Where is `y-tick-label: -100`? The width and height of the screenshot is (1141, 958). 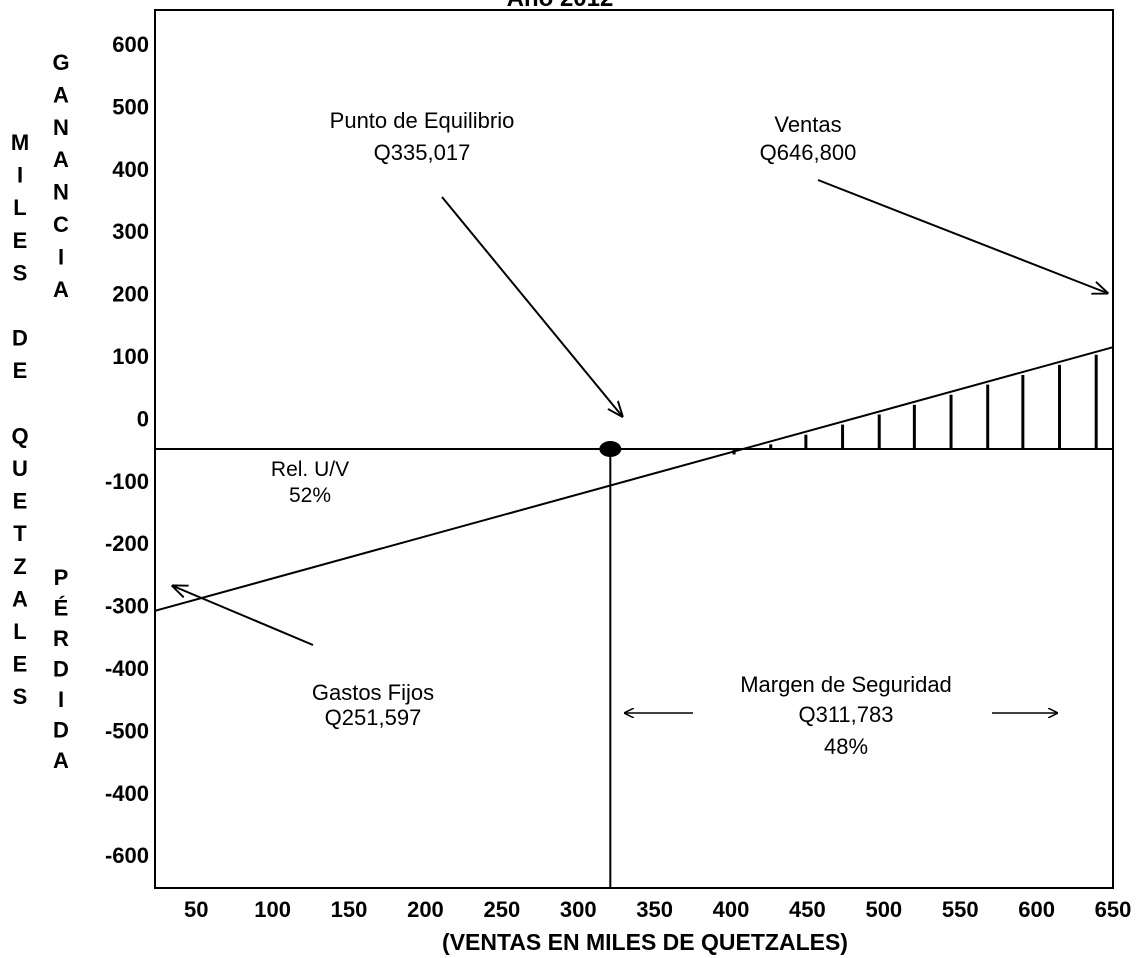
y-tick-label: -100 is located at coordinates (127, 481).